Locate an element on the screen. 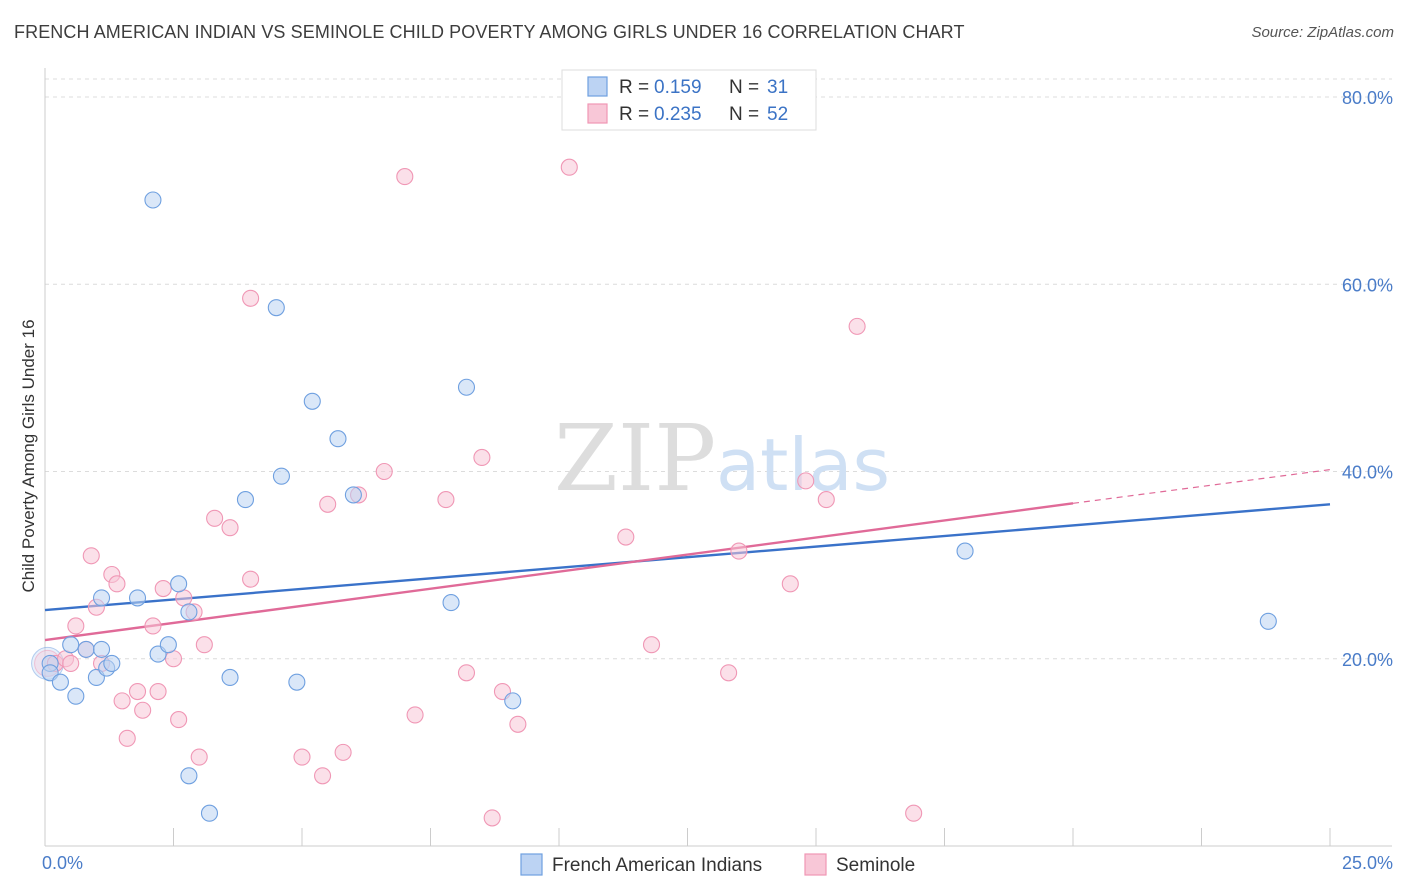 The width and height of the screenshot is (1406, 892). legend-bottom: French American Indians Seminole is located at coordinates (717, 864).